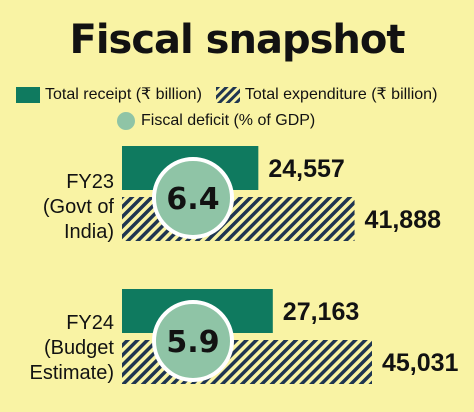 The image size is (474, 412). What do you see at coordinates (90, 182) in the screenshot?
I see `category-label-fy23-line-1: FY23` at bounding box center [90, 182].